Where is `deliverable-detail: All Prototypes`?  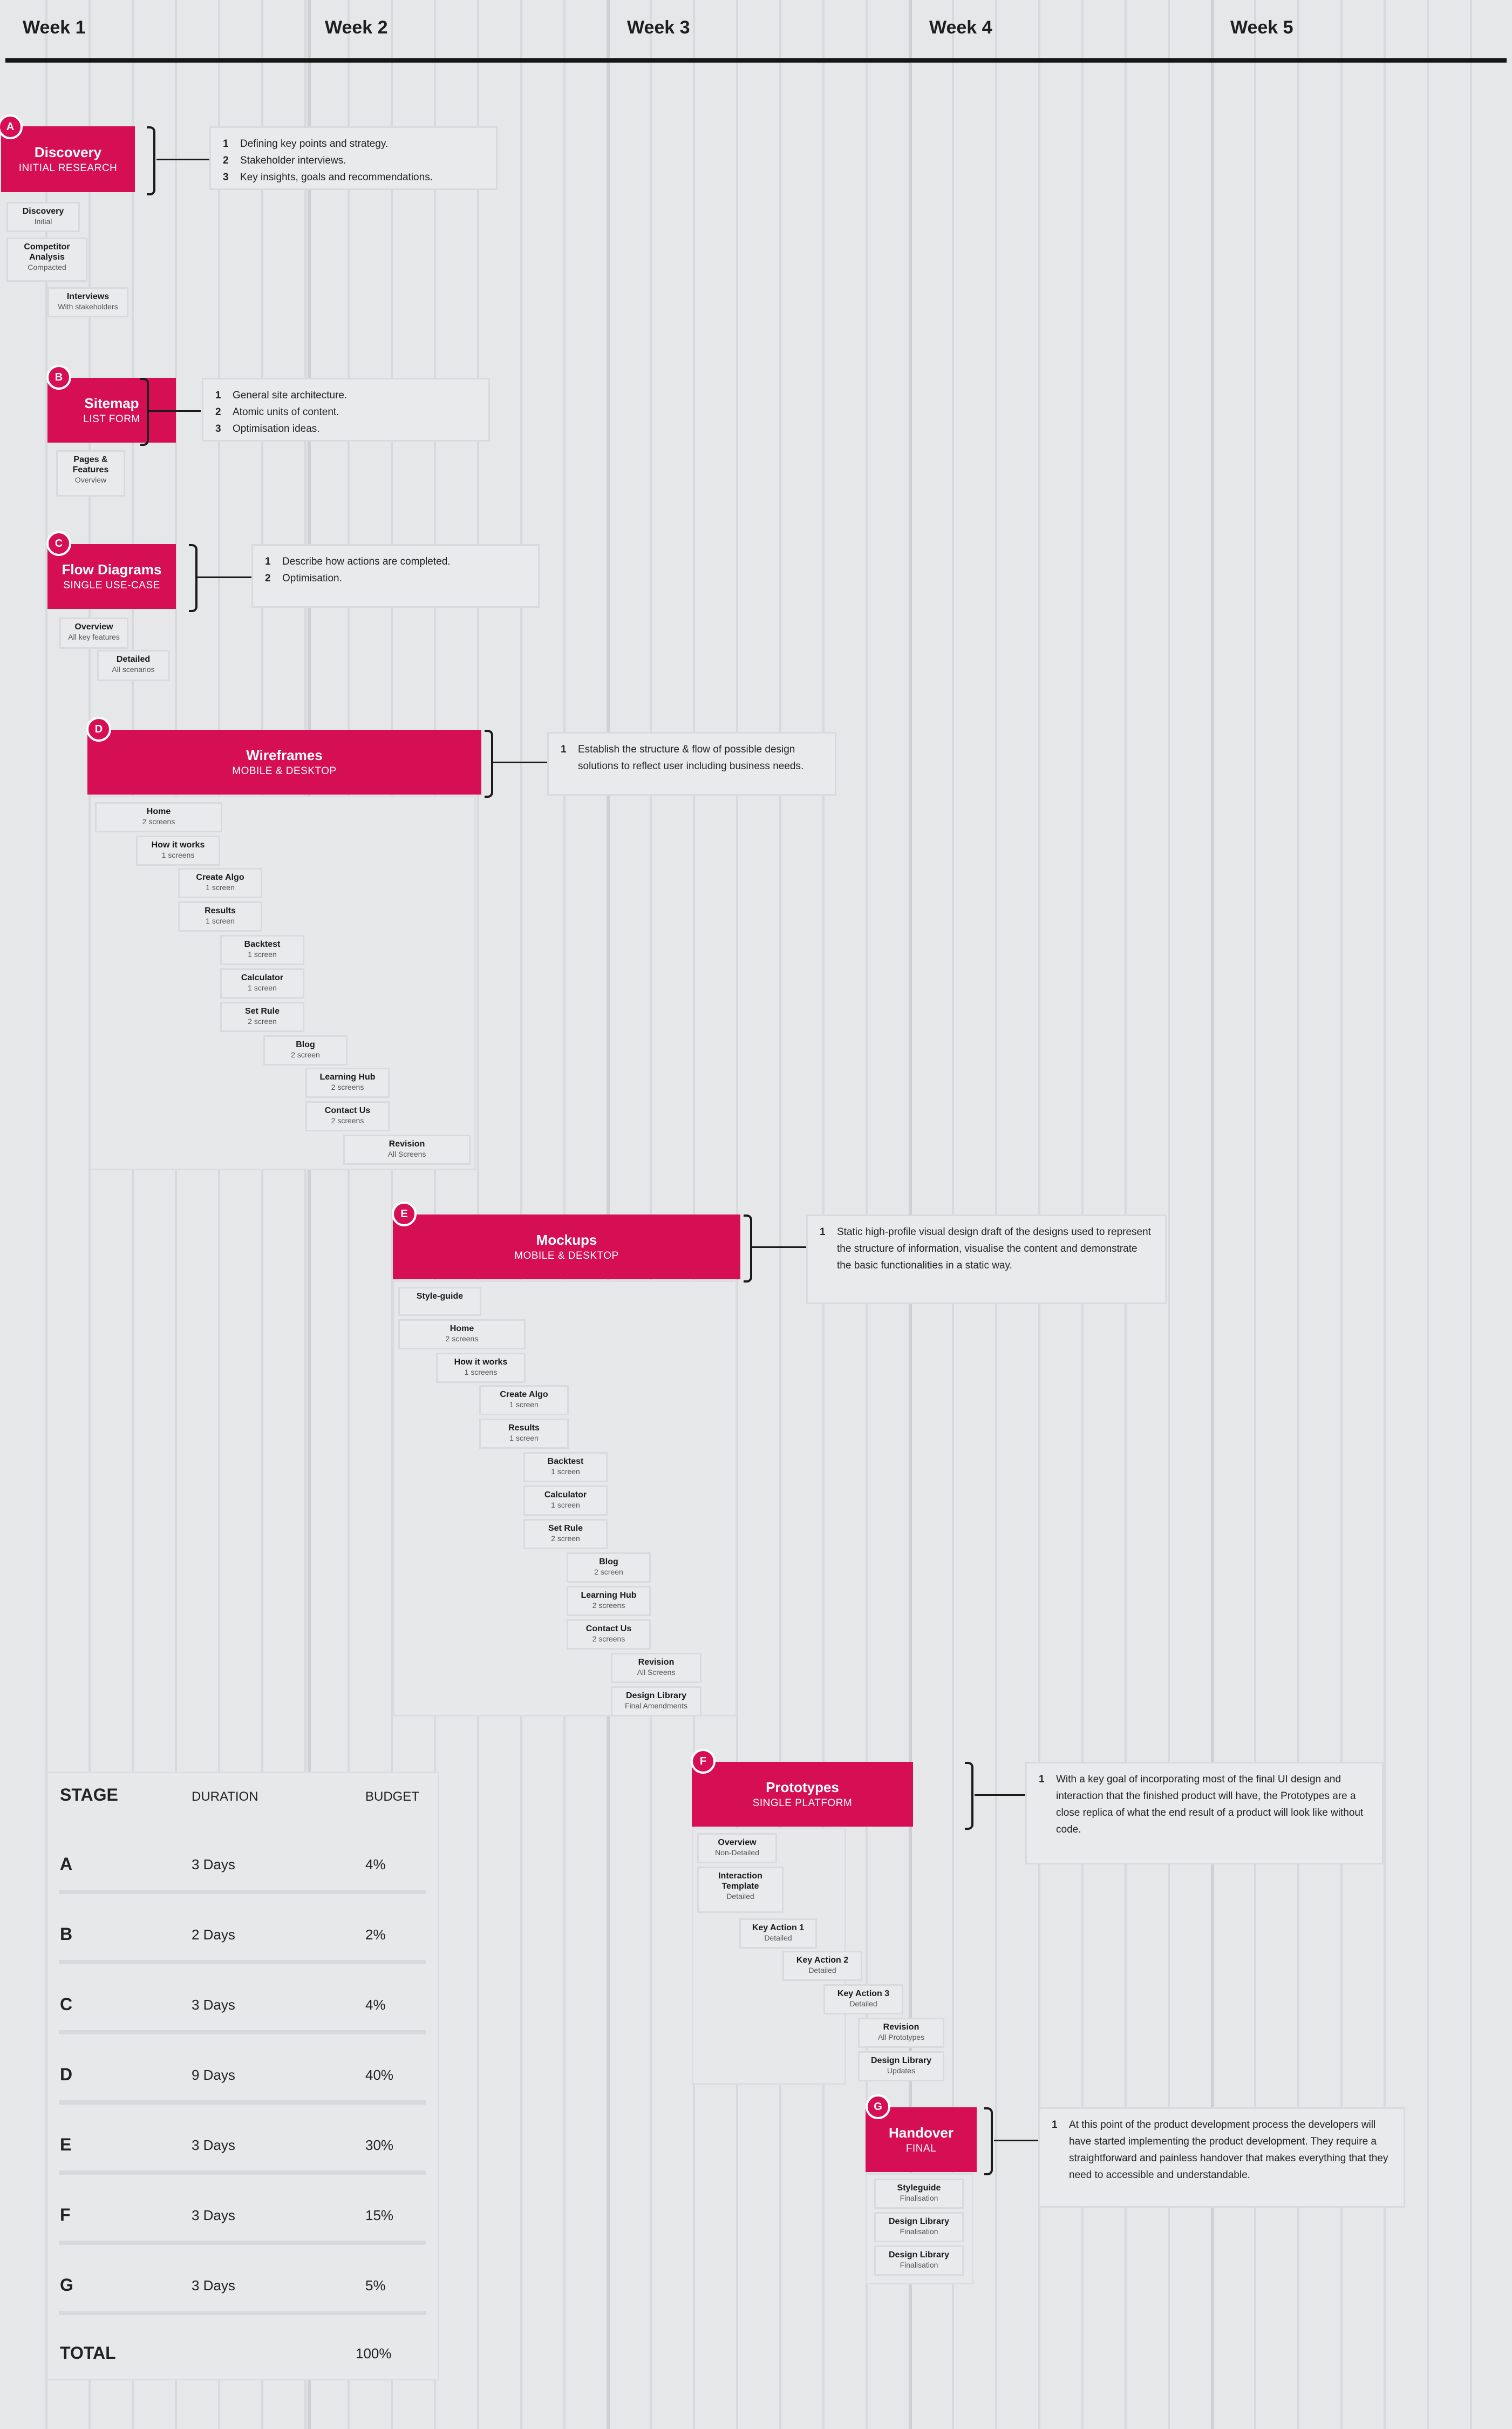 deliverable-detail: All Prototypes is located at coordinates (901, 2037).